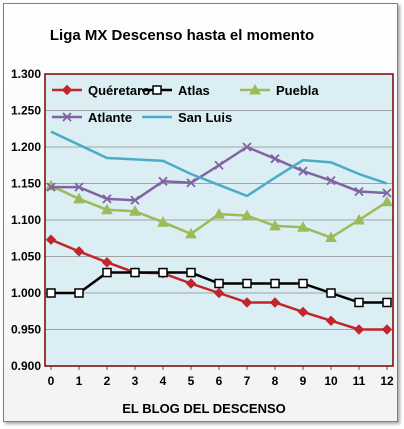  I want to click on y-tick-label: 1.100, so click(26, 220).